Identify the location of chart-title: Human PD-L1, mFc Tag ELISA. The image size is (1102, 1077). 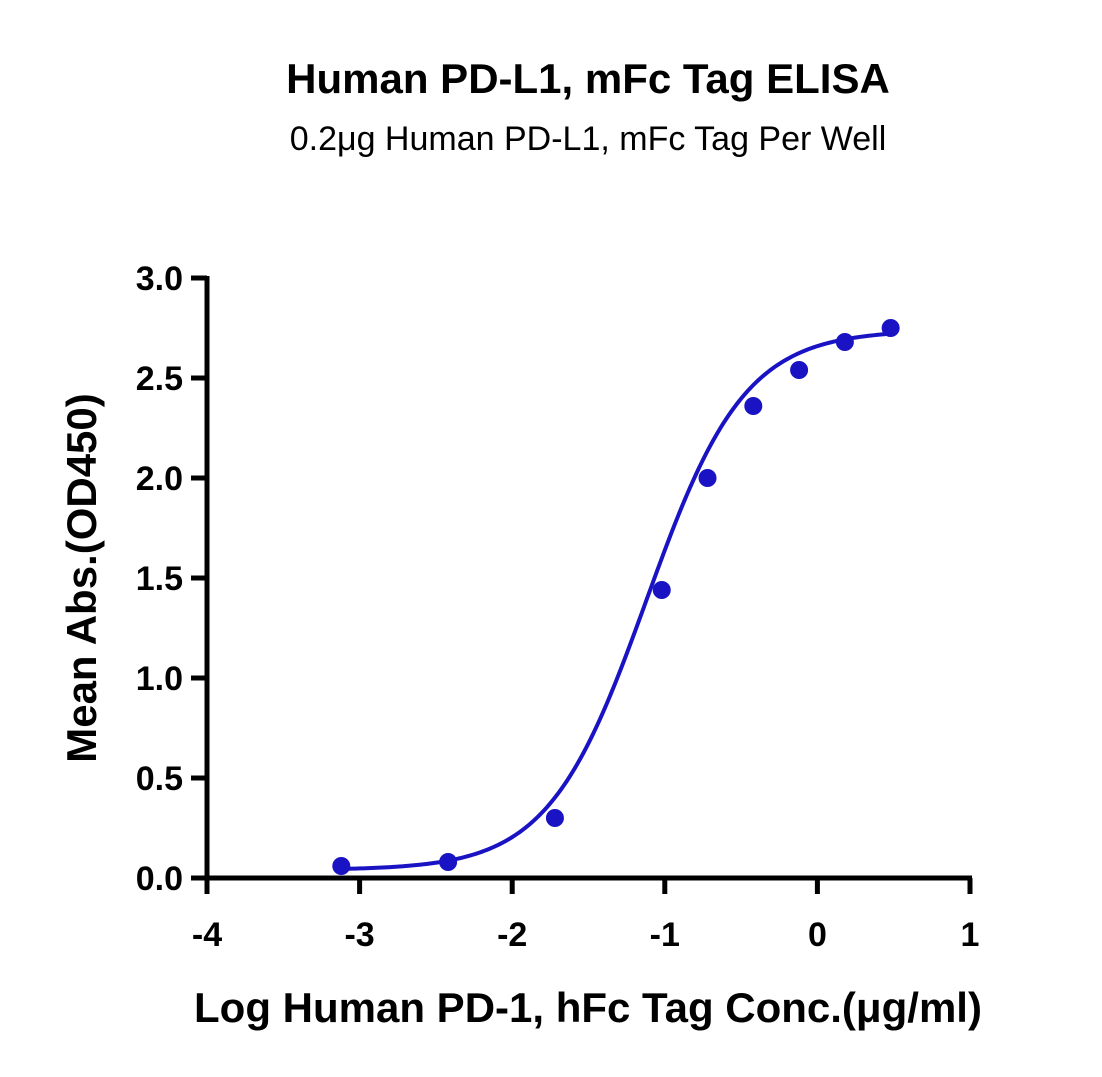
(588, 78).